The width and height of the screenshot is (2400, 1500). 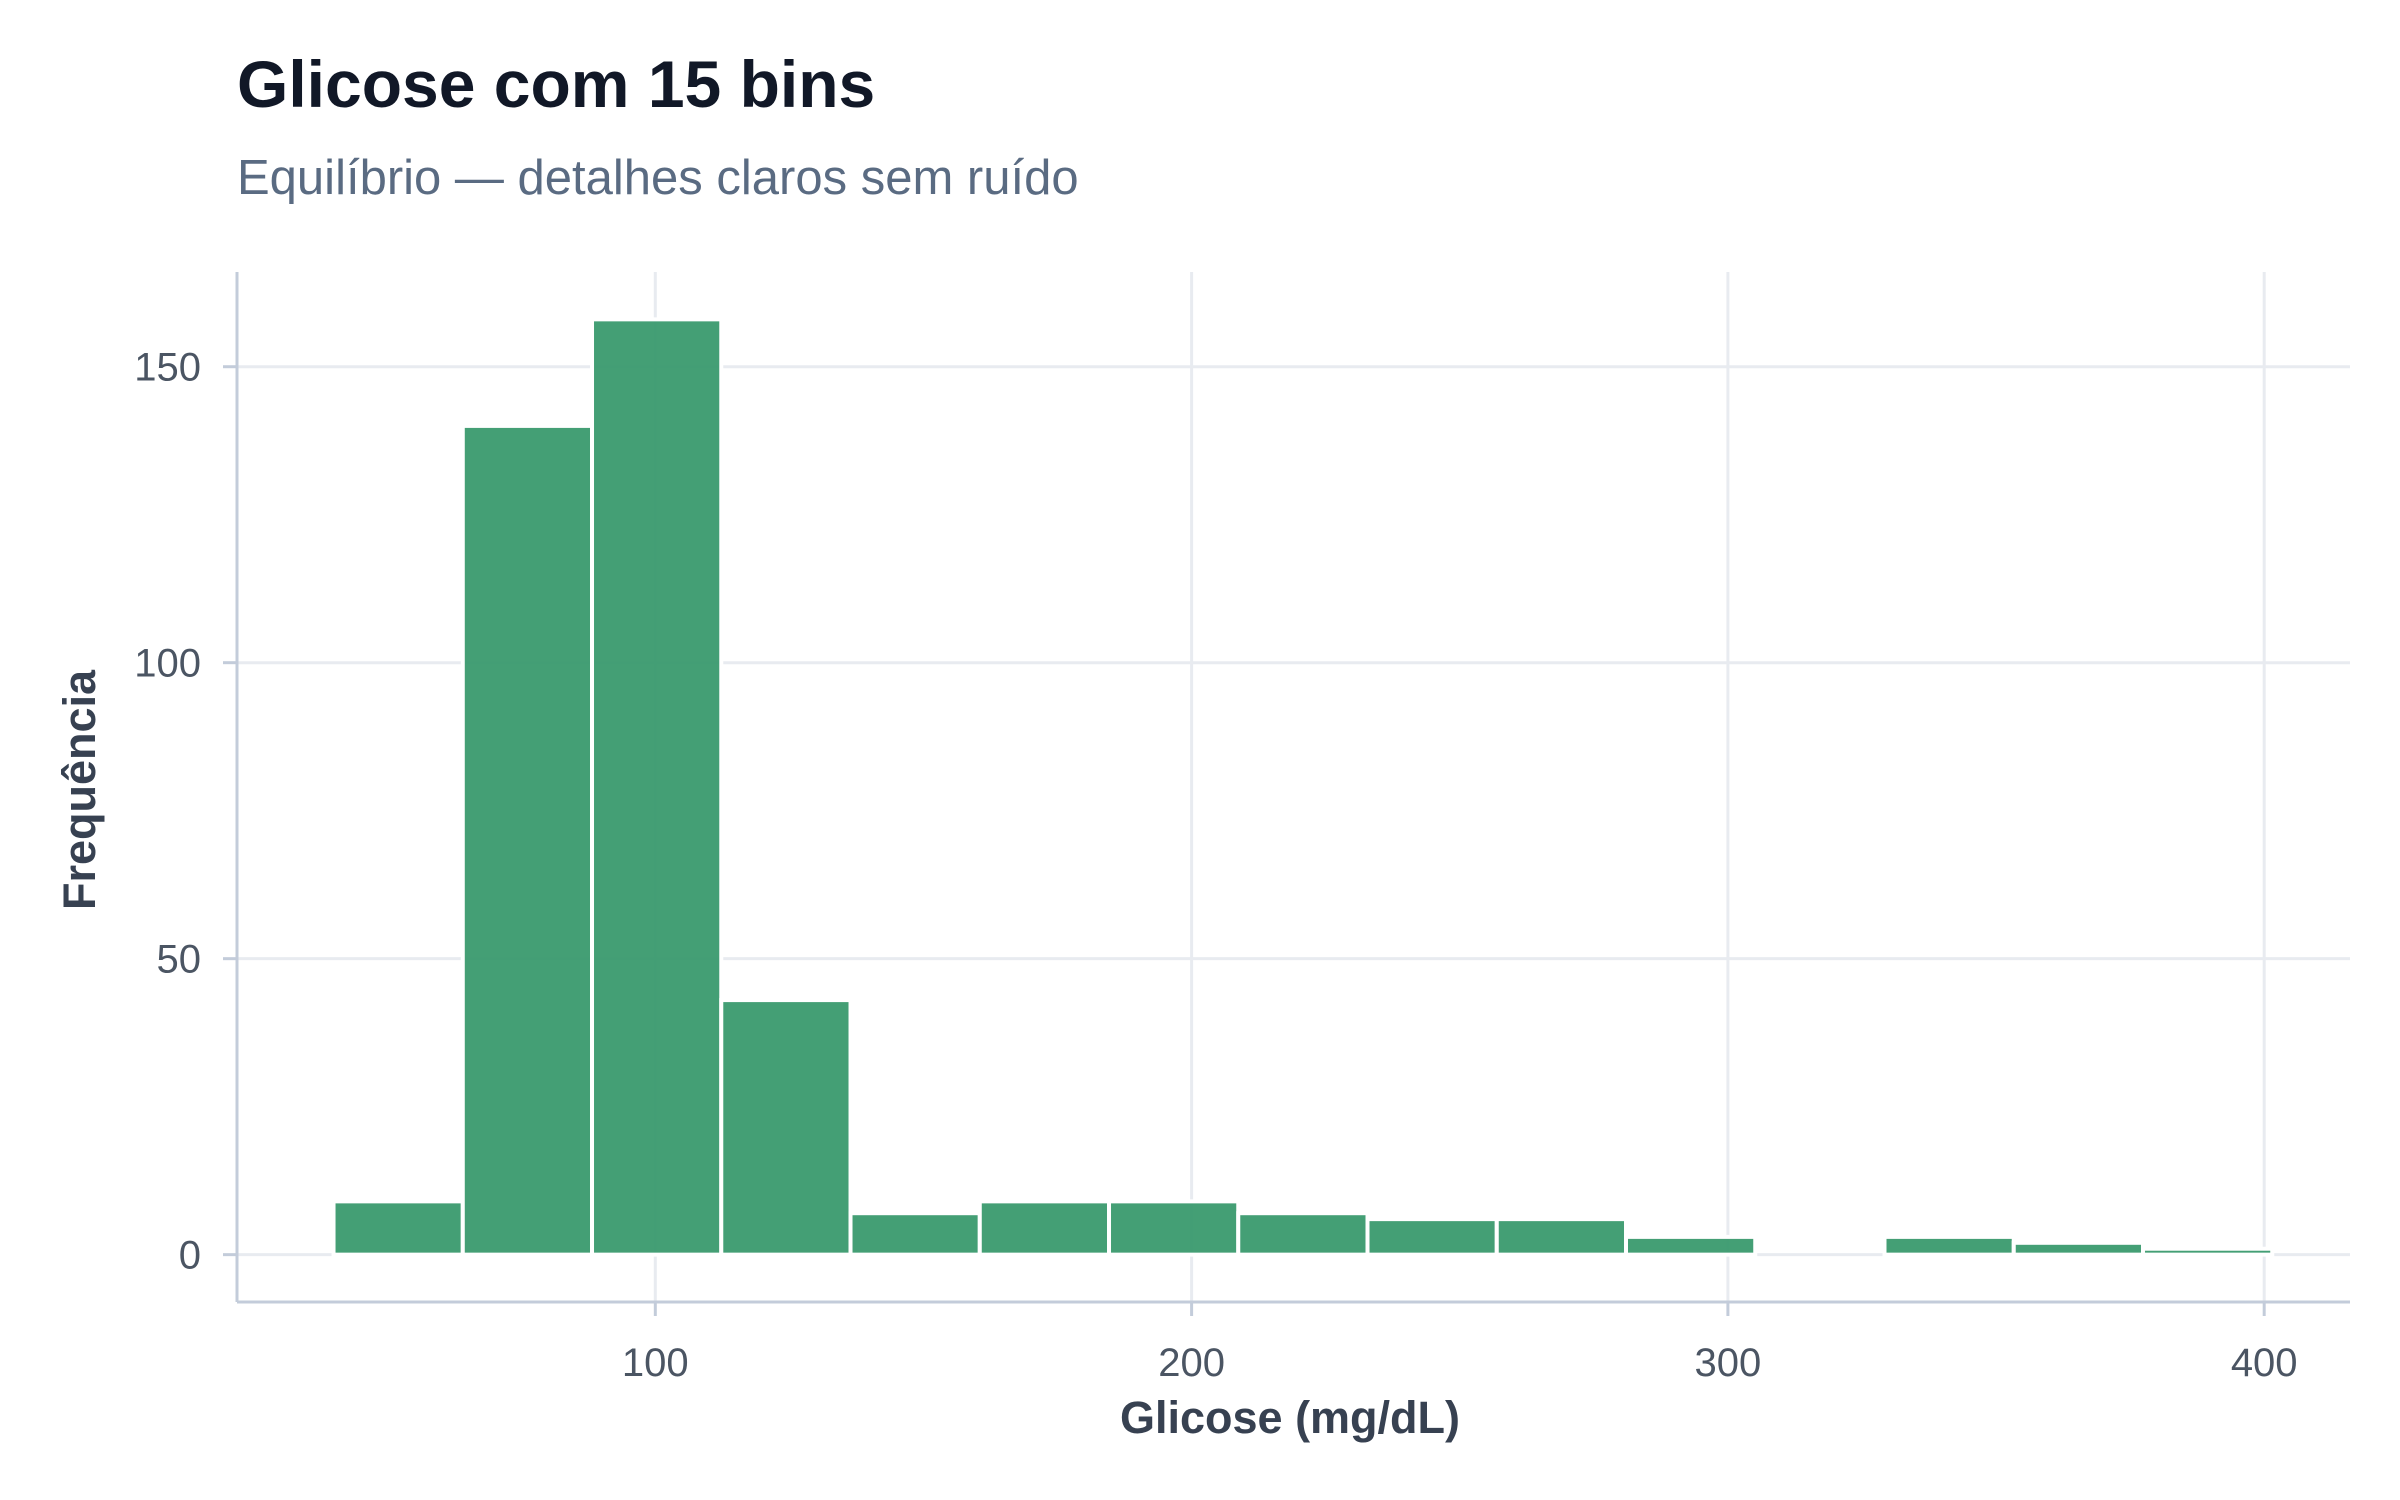 What do you see at coordinates (79, 789) in the screenshot?
I see `y-axis-label: Frequência` at bounding box center [79, 789].